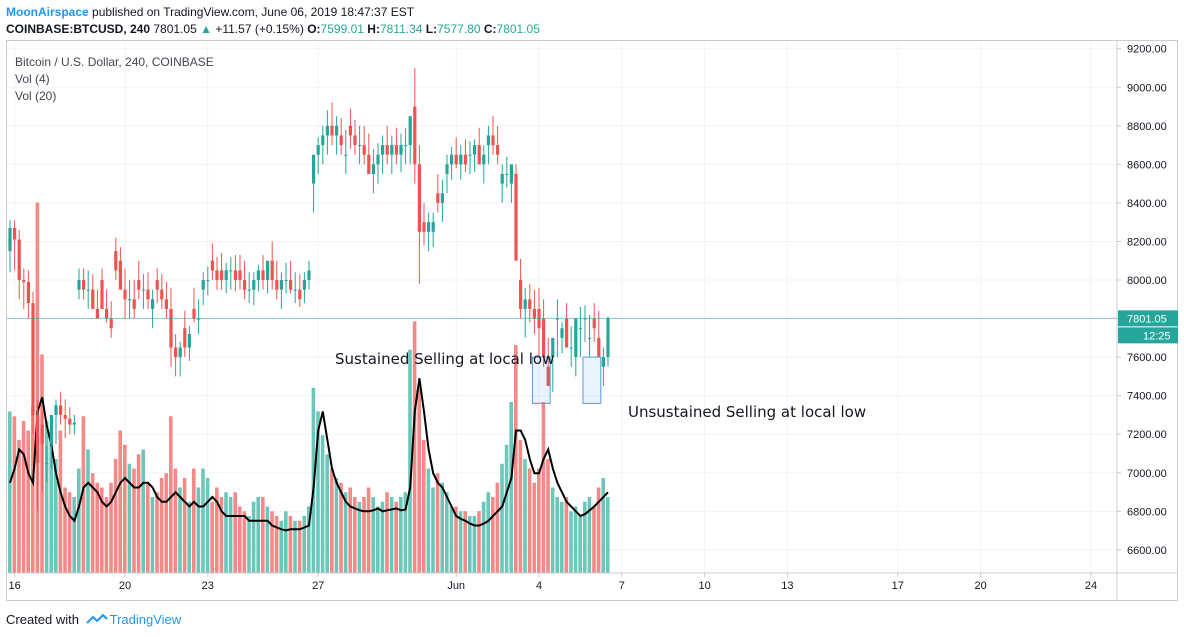 Image resolution: width=1184 pixels, height=637 pixels. What do you see at coordinates (47, 12) in the screenshot?
I see `author-link: MoonAirspace` at bounding box center [47, 12].